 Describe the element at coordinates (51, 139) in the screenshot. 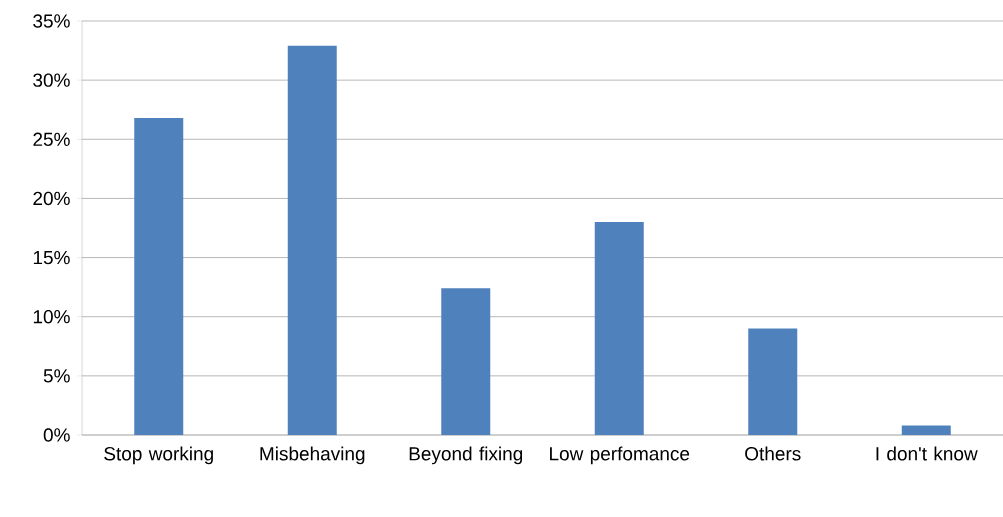

I see `y-tick-label: 25%` at that location.